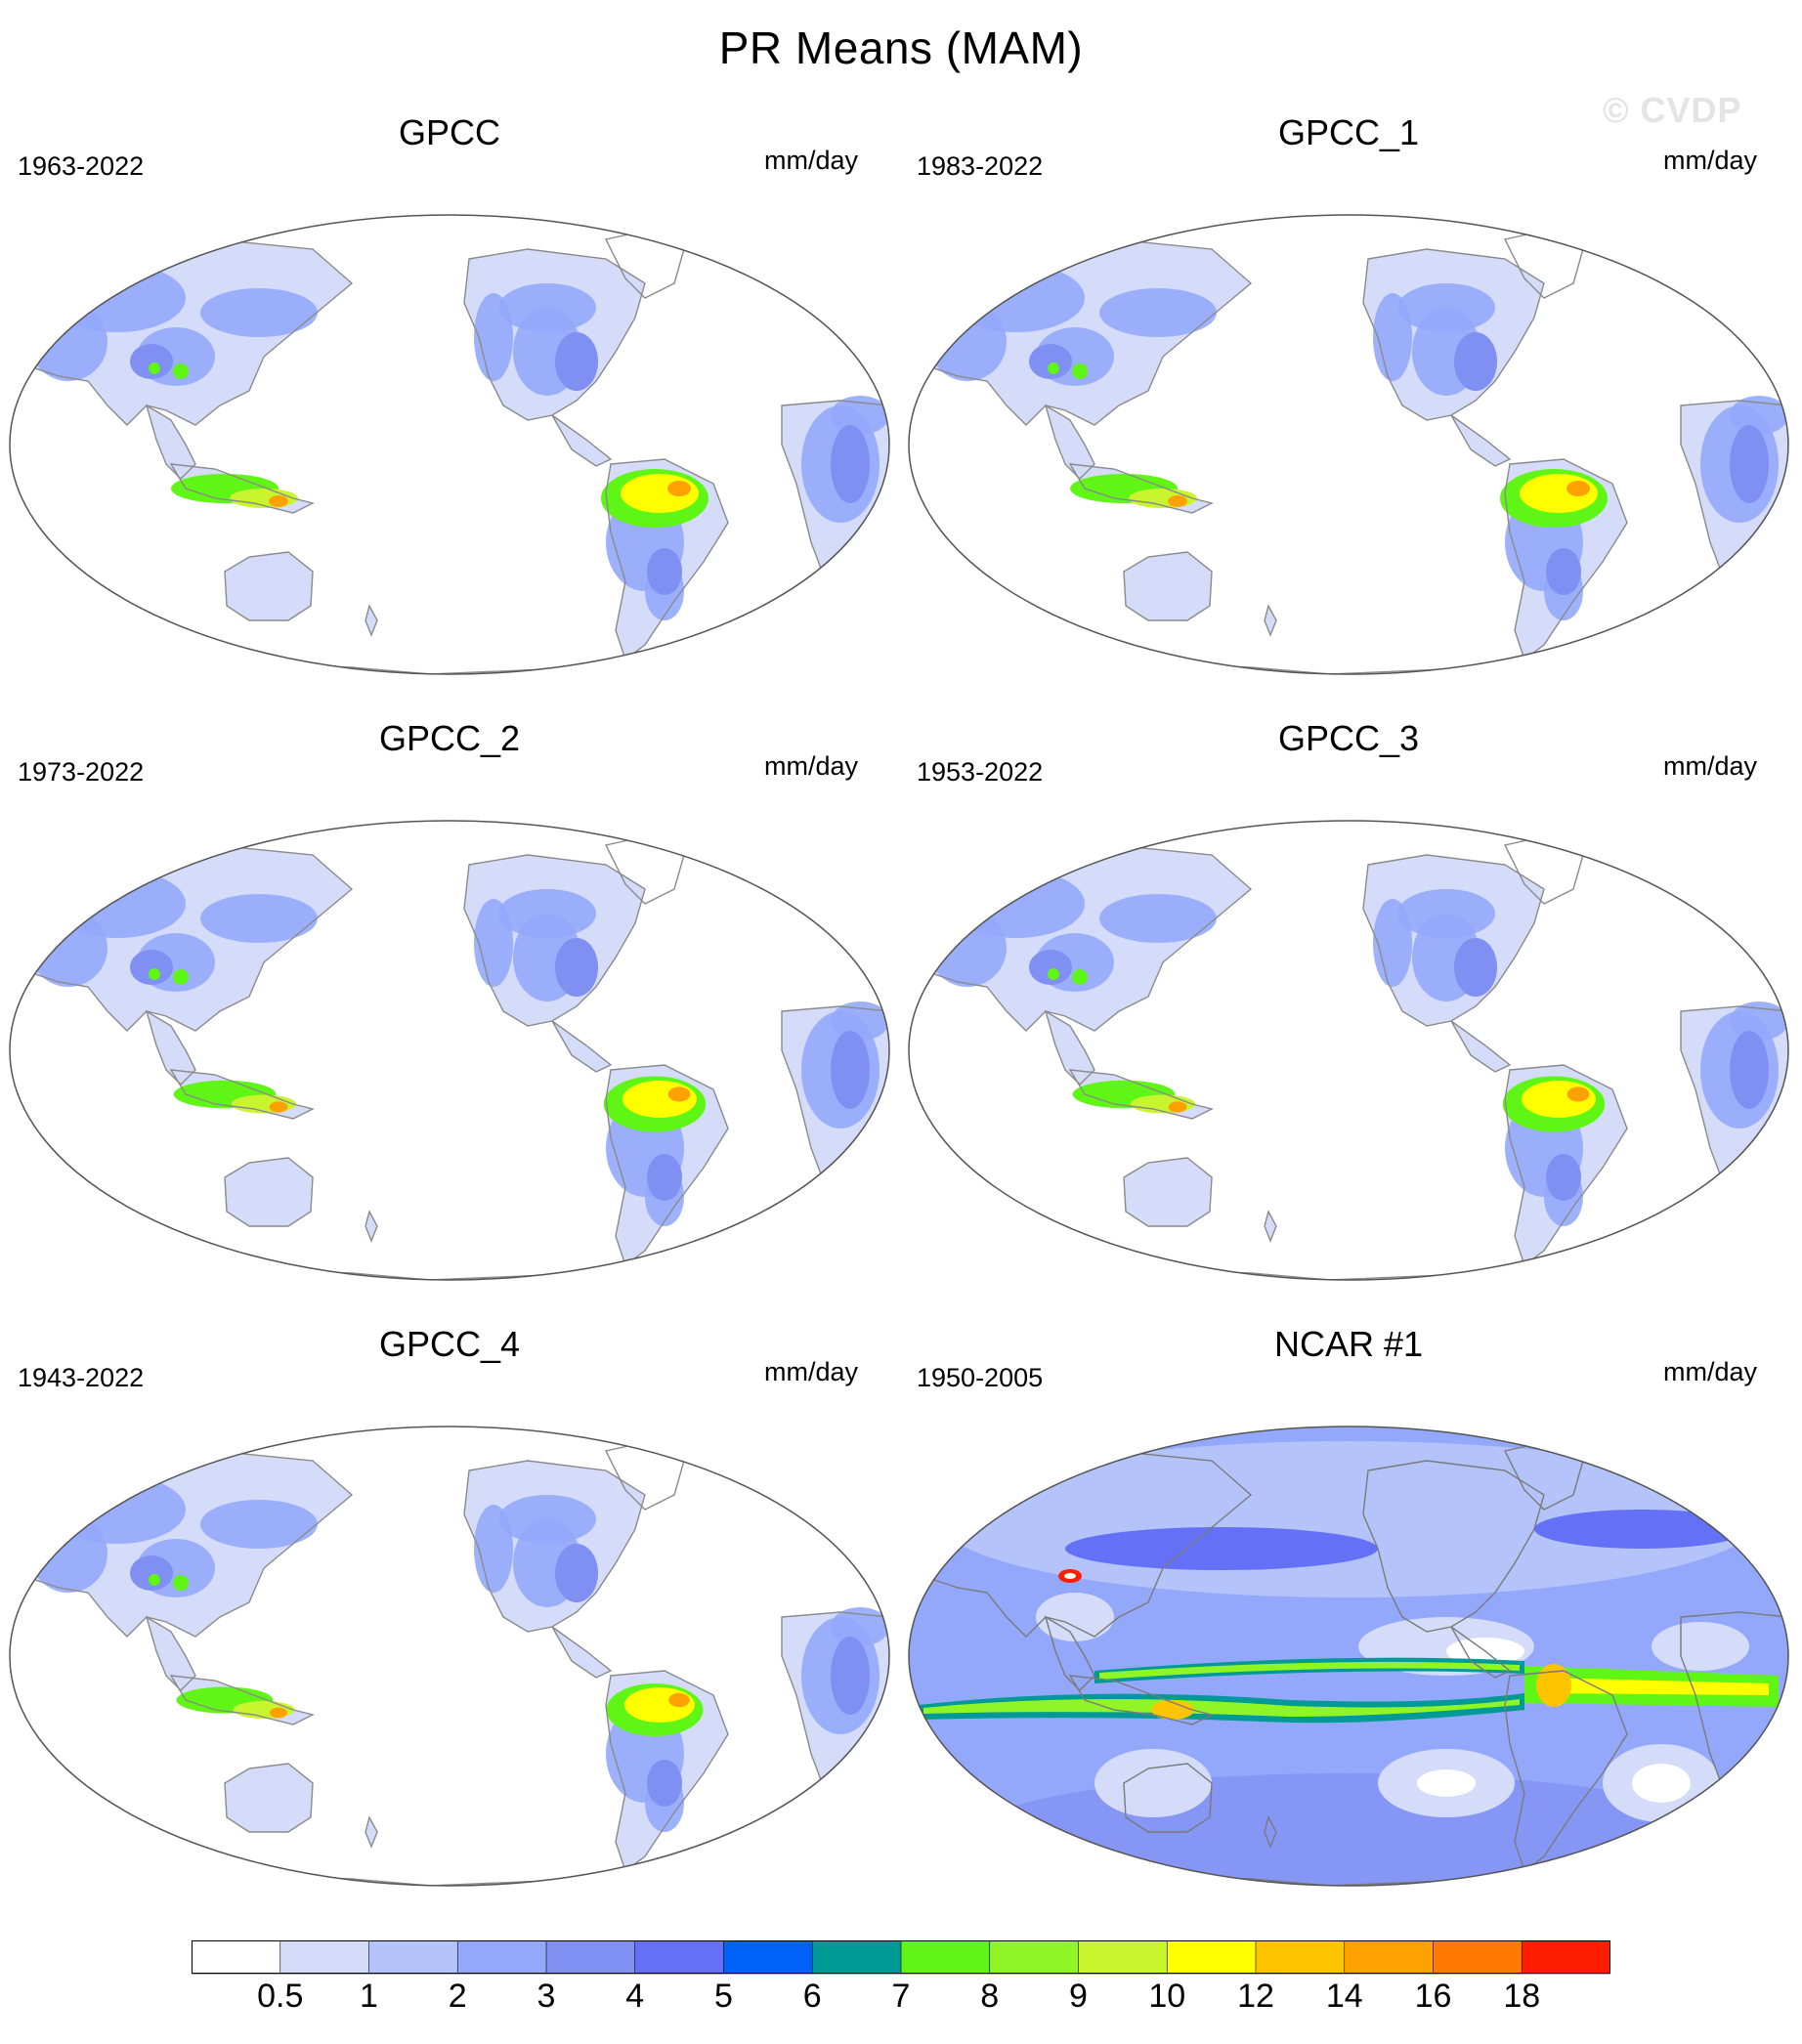 Image resolution: width=1802 pixels, height=2044 pixels. Describe the element at coordinates (1348, 132) in the screenshot. I see `panel-title: GPCC_1` at that location.